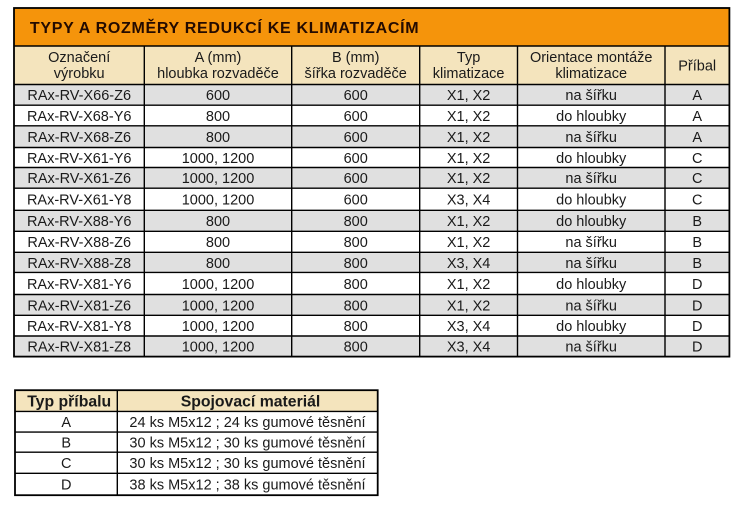 The width and height of the screenshot is (739, 509). I want to click on svg-text: Typ příbalu, so click(69, 401).